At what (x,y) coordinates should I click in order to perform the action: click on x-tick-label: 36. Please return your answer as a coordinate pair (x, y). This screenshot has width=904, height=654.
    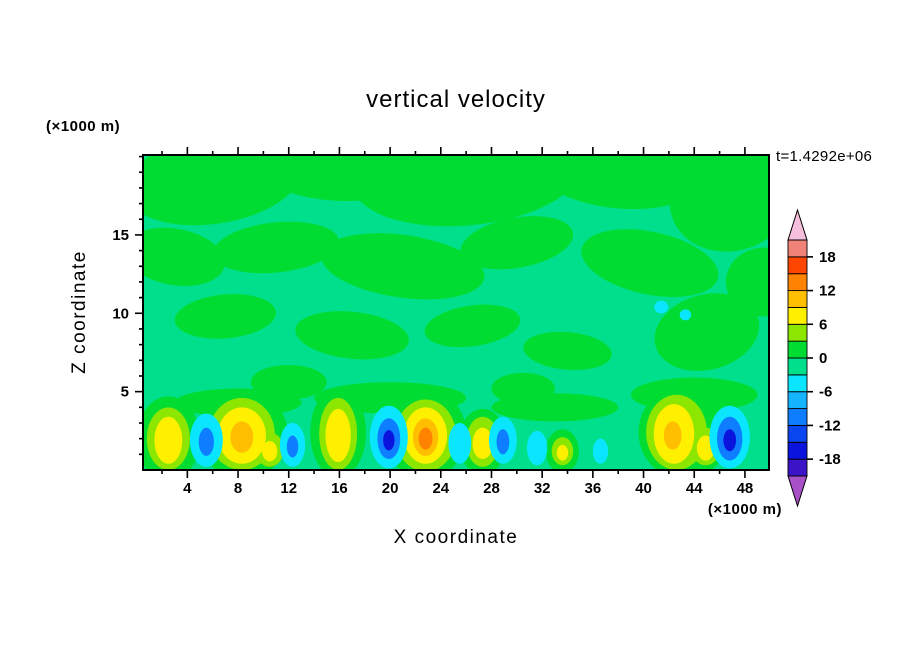
    Looking at the image, I should click on (593, 488).